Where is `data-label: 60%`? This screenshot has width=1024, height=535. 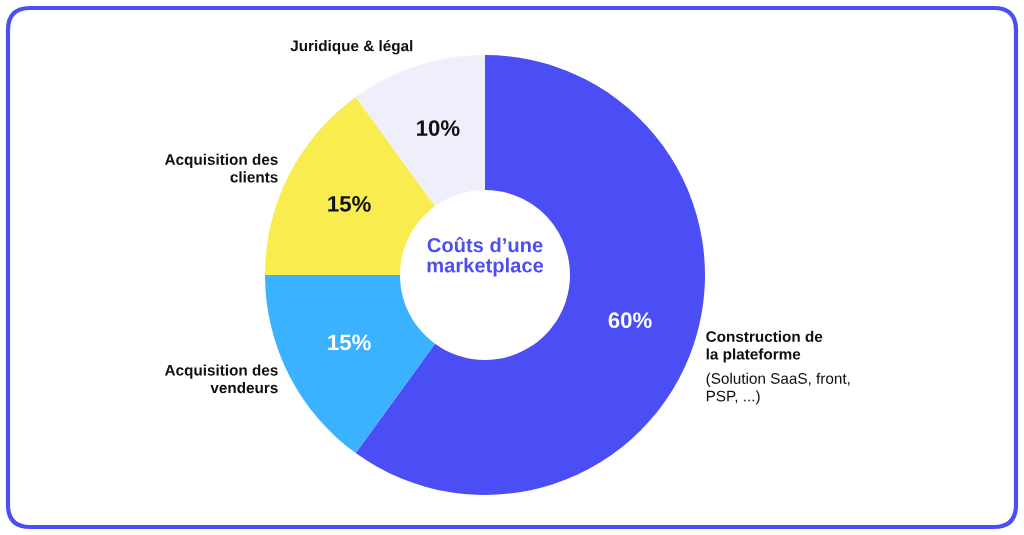
data-label: 60% is located at coordinates (630, 320).